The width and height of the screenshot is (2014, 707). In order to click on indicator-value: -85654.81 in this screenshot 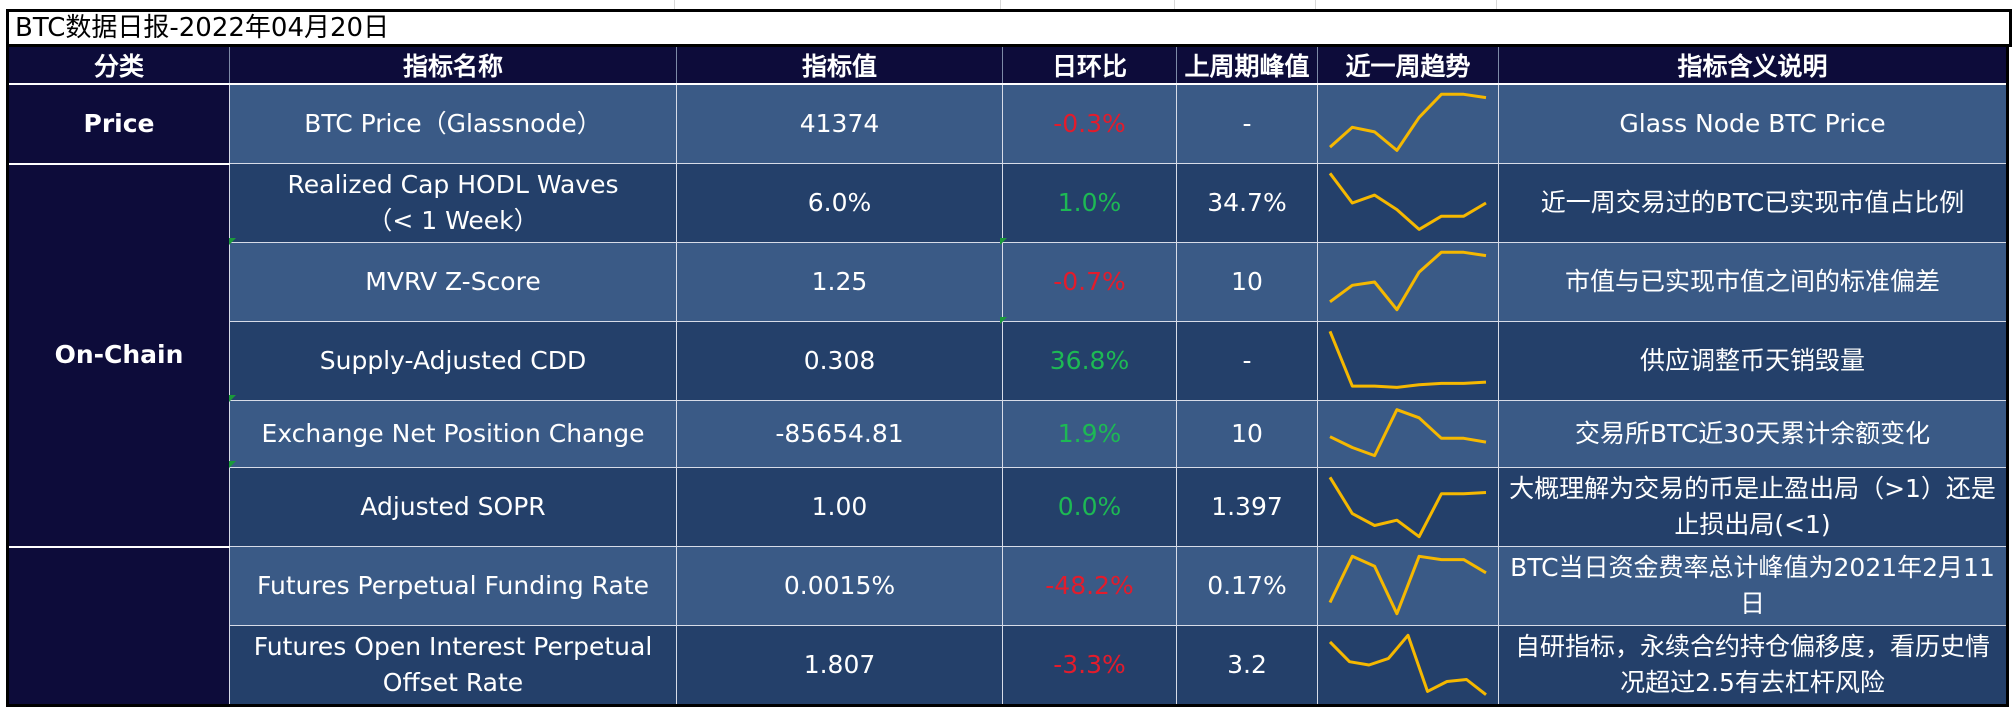, I will do `click(839, 434)`.